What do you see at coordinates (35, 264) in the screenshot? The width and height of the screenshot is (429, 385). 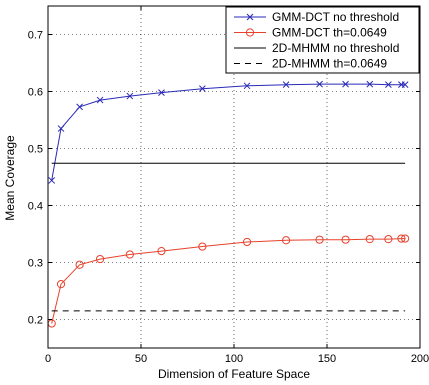 I see `y-tick-label: 0.3` at bounding box center [35, 264].